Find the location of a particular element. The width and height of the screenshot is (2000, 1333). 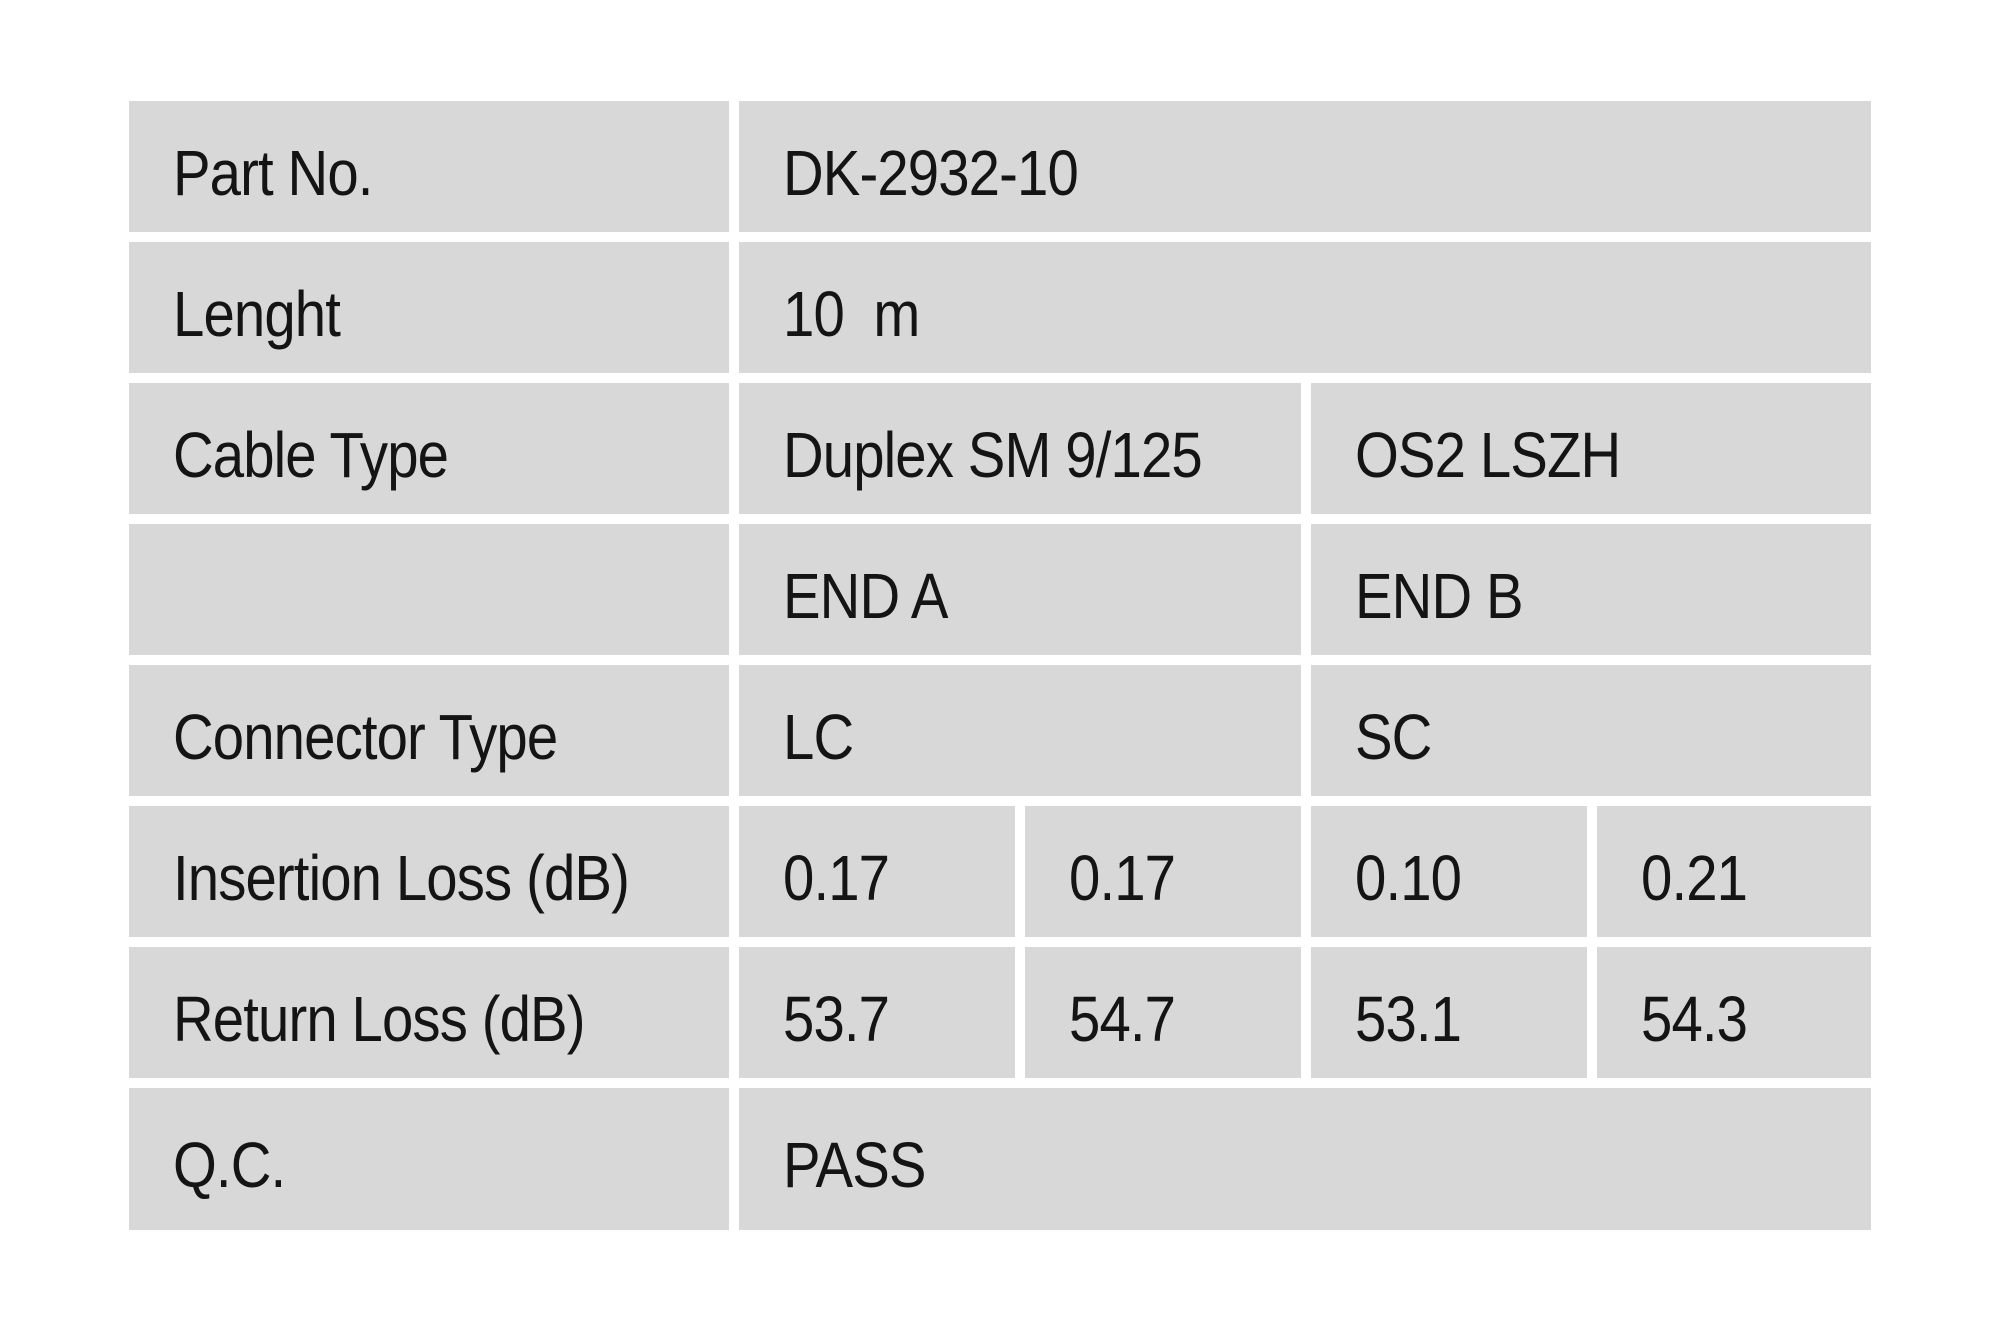

return-loss-end-b-fiber2-cell: 54.3 is located at coordinates (1734, 1012).